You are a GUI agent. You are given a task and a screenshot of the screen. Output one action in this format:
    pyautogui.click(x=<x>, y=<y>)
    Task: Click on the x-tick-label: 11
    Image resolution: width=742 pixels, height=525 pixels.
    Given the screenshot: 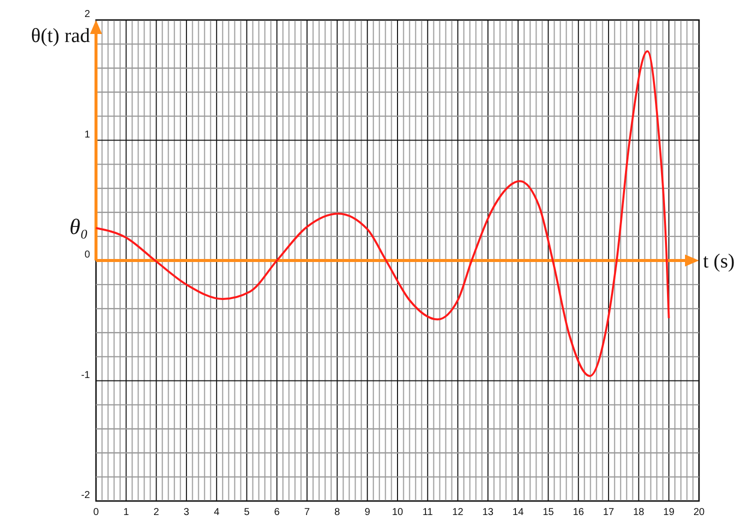 What is the action you would take?
    pyautogui.click(x=428, y=512)
    